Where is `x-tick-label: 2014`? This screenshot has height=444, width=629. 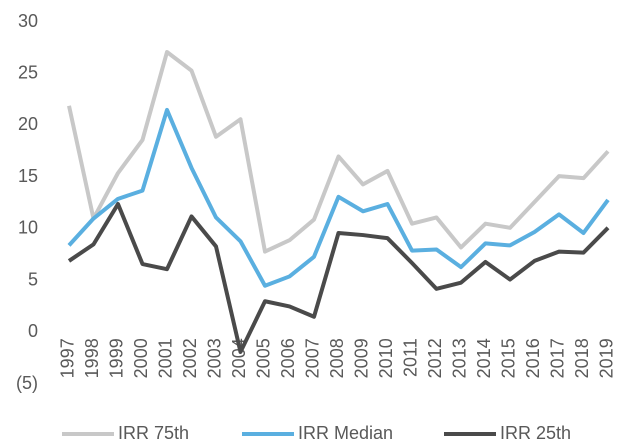 x-tick-label: 2014 is located at coordinates (484, 358).